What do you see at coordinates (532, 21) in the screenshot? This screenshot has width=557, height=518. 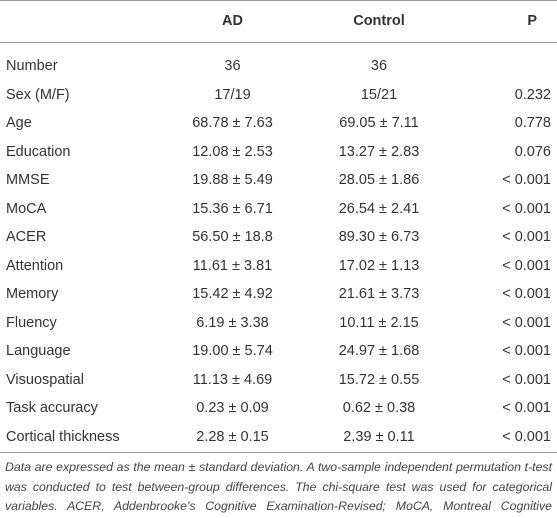 I see `header-cell: P` at bounding box center [532, 21].